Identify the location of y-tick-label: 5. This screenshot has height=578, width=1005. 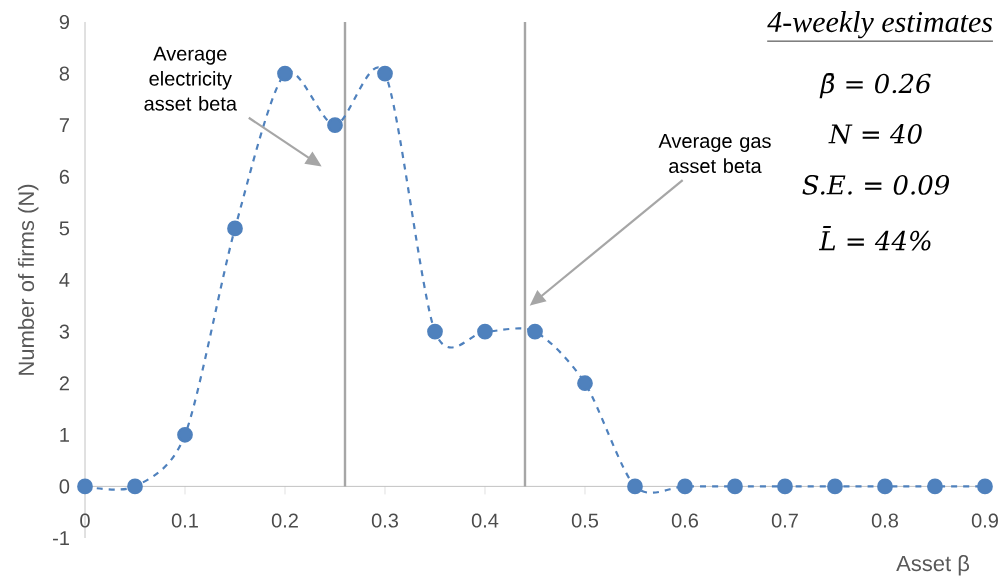
(64, 228).